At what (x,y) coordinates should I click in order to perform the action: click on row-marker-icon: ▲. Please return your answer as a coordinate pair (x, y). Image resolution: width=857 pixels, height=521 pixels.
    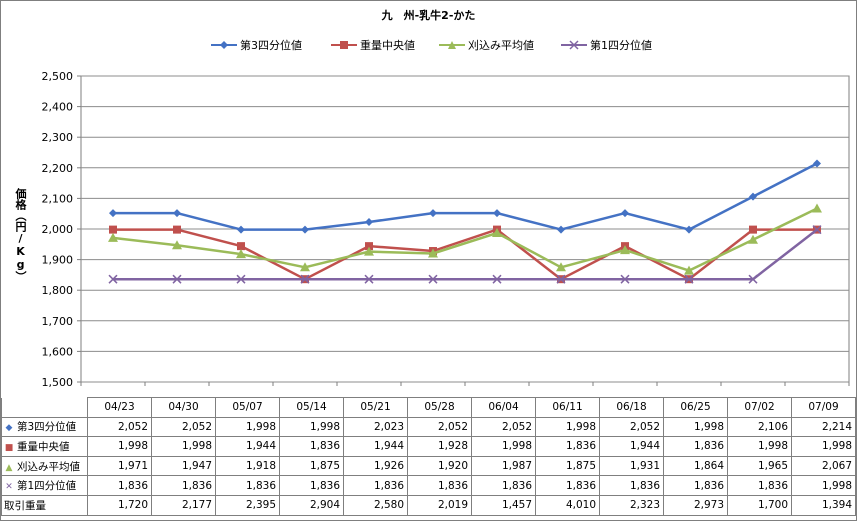
    Looking at the image, I should click on (9, 467).